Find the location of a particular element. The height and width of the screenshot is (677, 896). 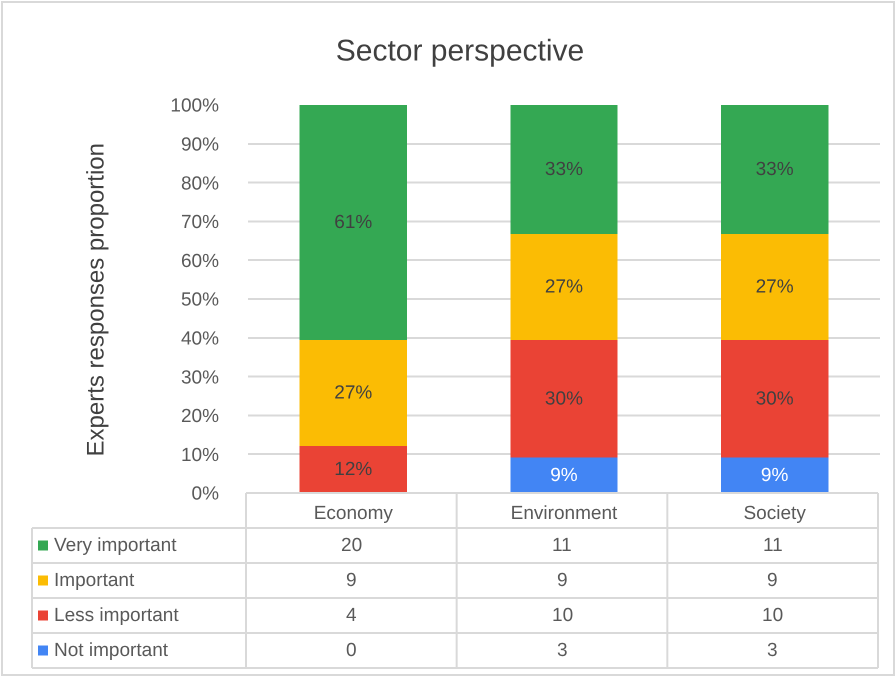

y-tick-label: 40% is located at coordinates (200, 339).